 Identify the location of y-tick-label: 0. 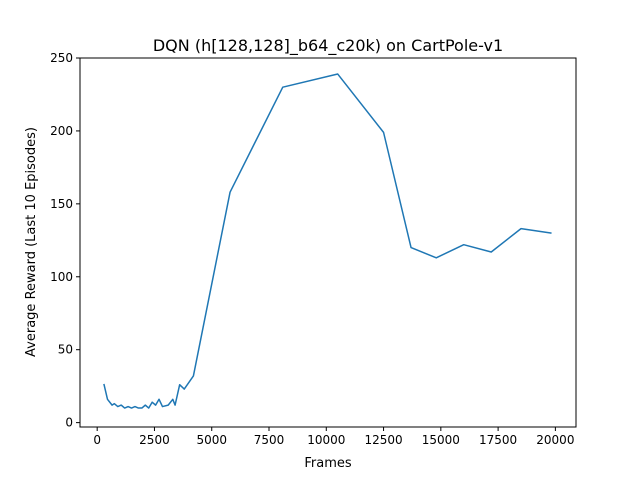
(69, 423).